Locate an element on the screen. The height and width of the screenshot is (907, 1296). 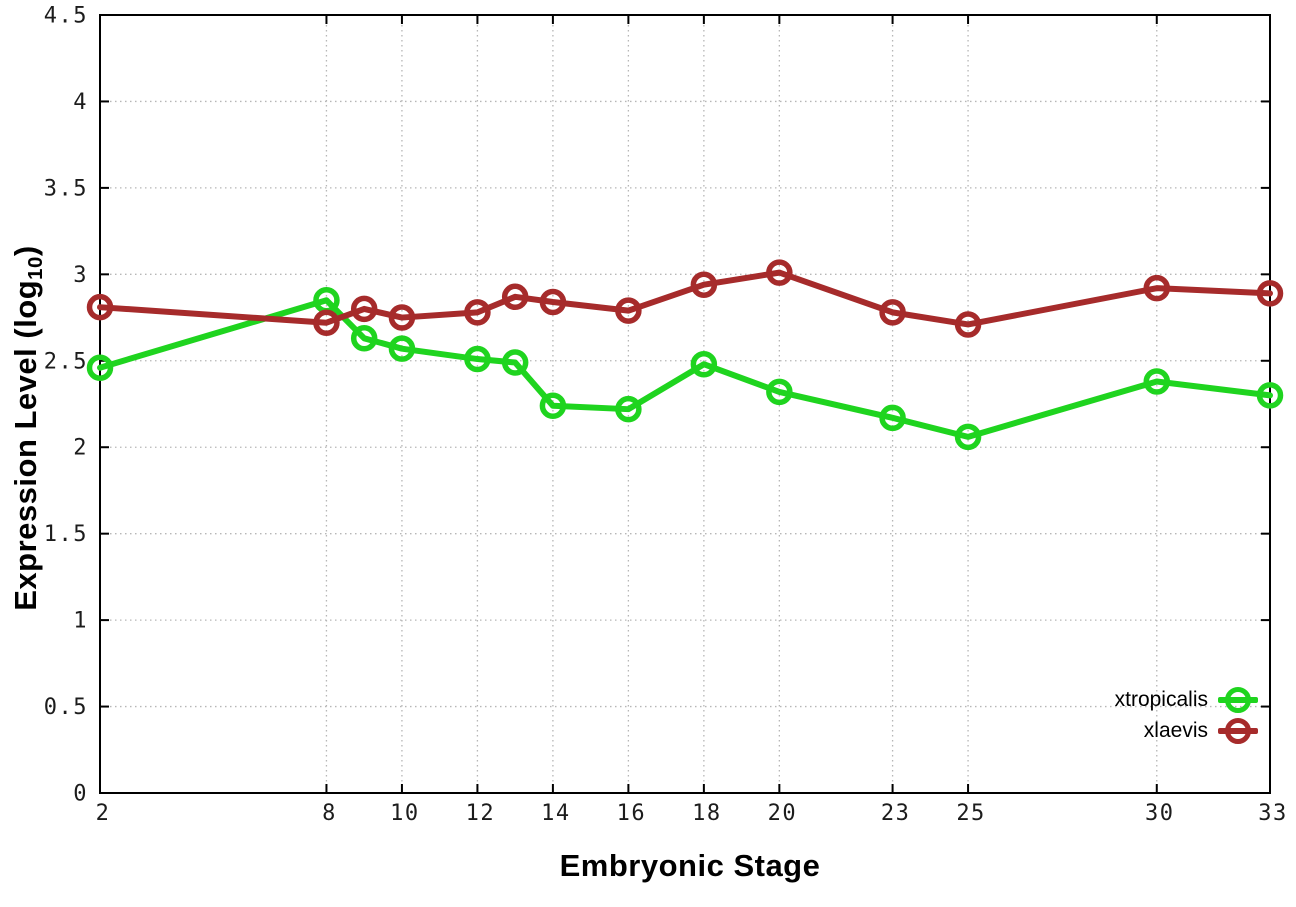
y-tick-label: 0 is located at coordinates (80, 794).